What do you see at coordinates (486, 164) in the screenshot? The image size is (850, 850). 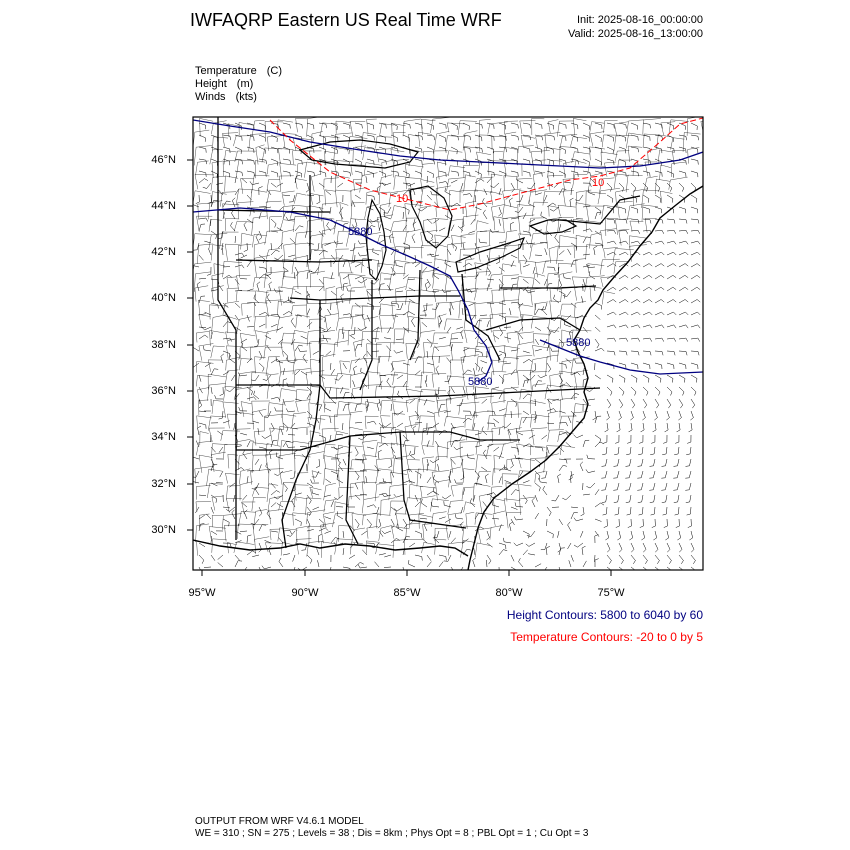 I see `temperature-contours` at bounding box center [486, 164].